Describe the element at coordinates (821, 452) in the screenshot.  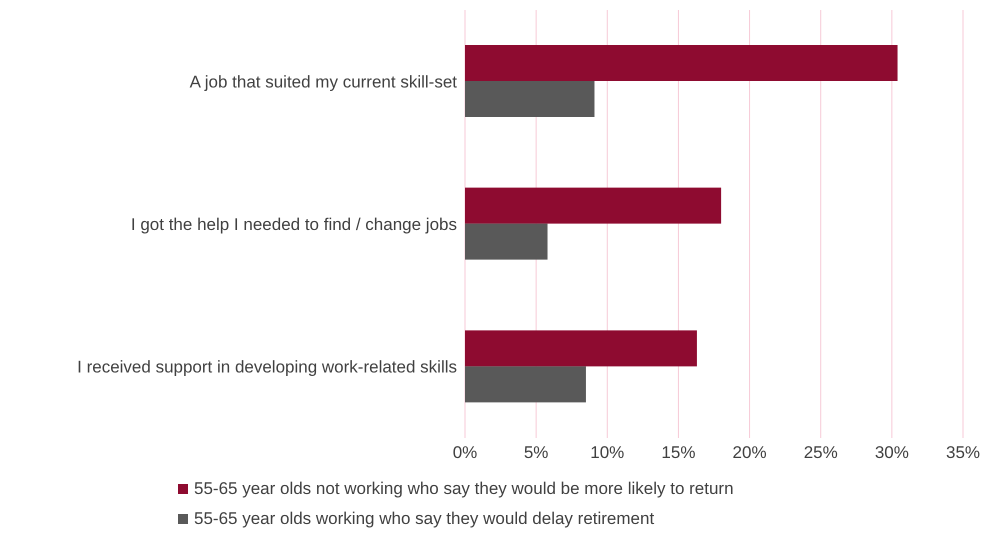
I see `x-tick-label: 25%` at that location.